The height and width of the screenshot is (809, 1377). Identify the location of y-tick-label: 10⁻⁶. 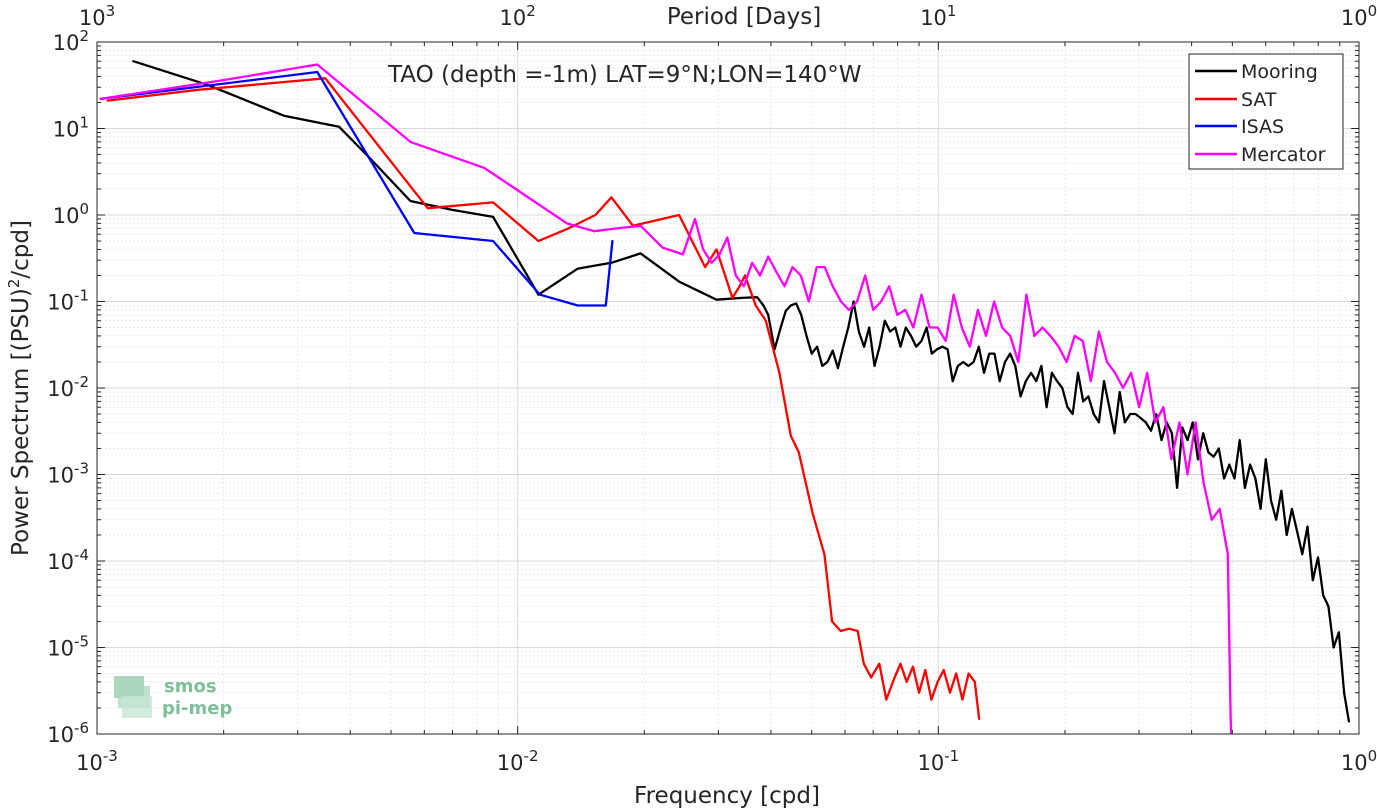
(68, 733).